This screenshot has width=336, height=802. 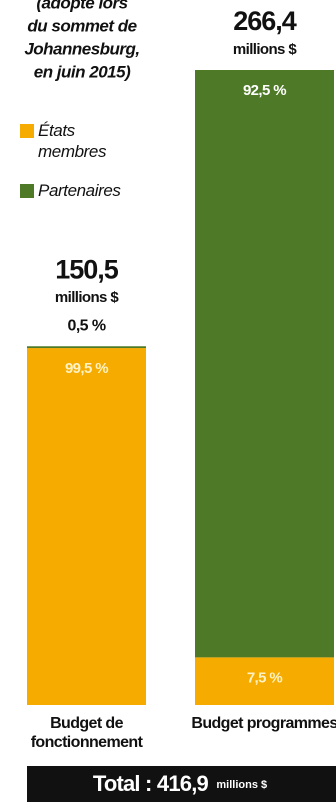 I want to click on value-label: 0,5 %, so click(x=87, y=325).